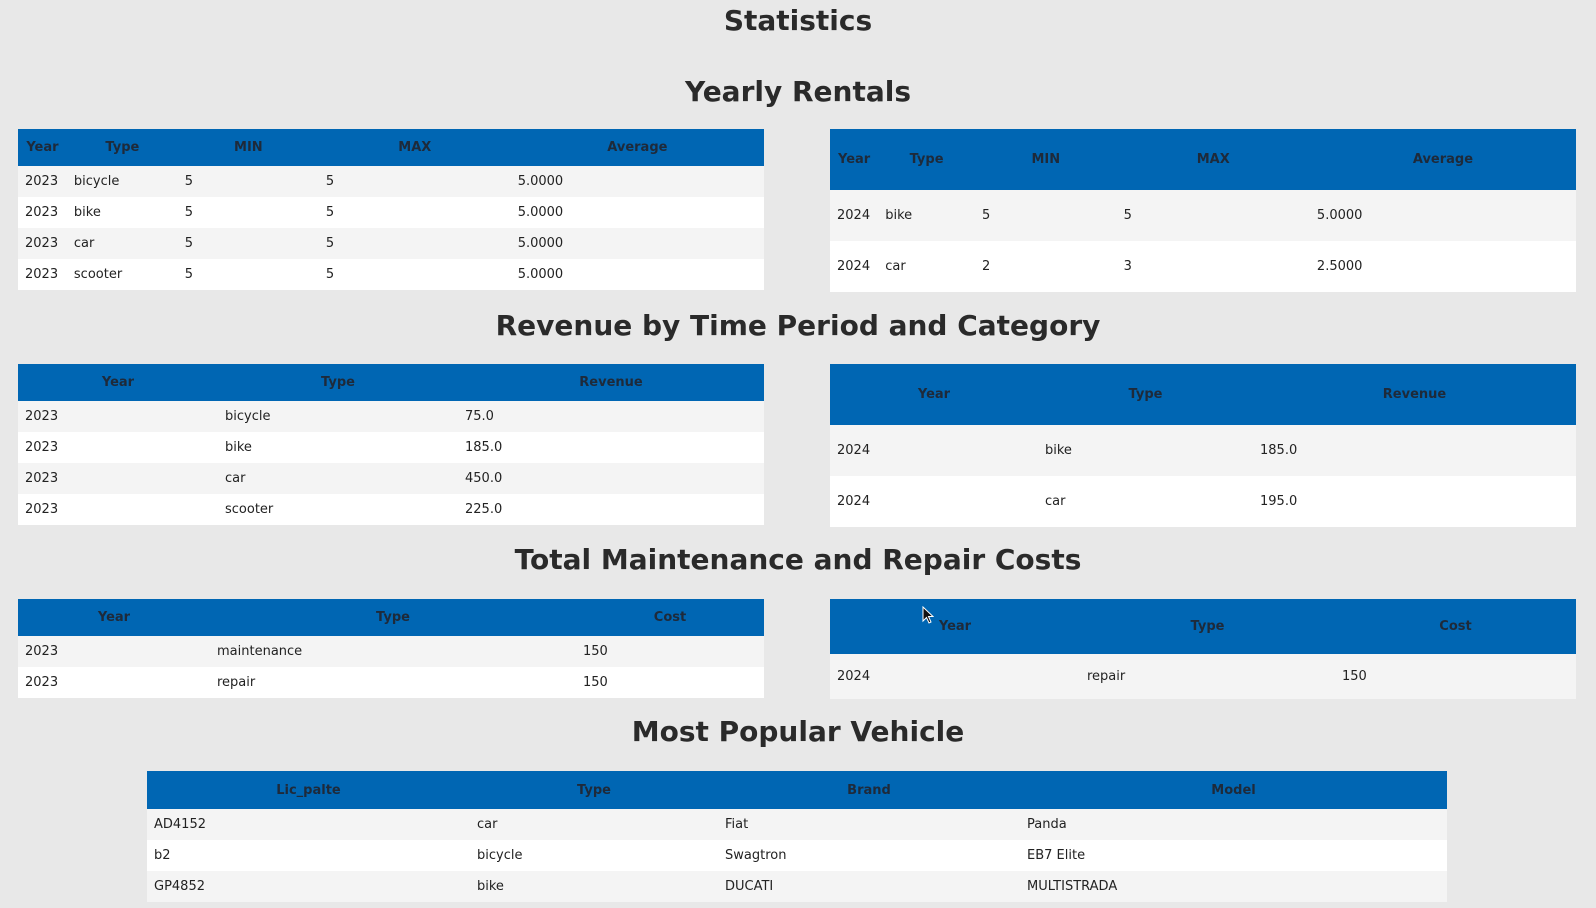 The image size is (1596, 908). Describe the element at coordinates (798, 20) in the screenshot. I see `page-title: Statistics` at that location.